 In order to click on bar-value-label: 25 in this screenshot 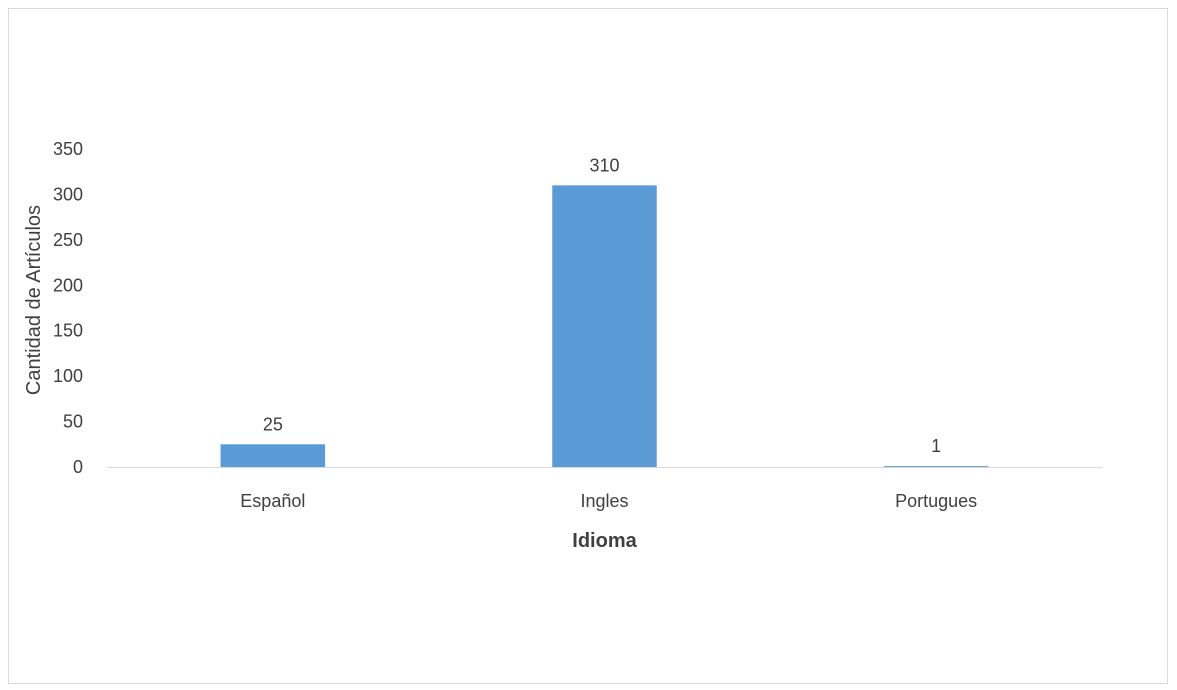, I will do `click(273, 424)`.